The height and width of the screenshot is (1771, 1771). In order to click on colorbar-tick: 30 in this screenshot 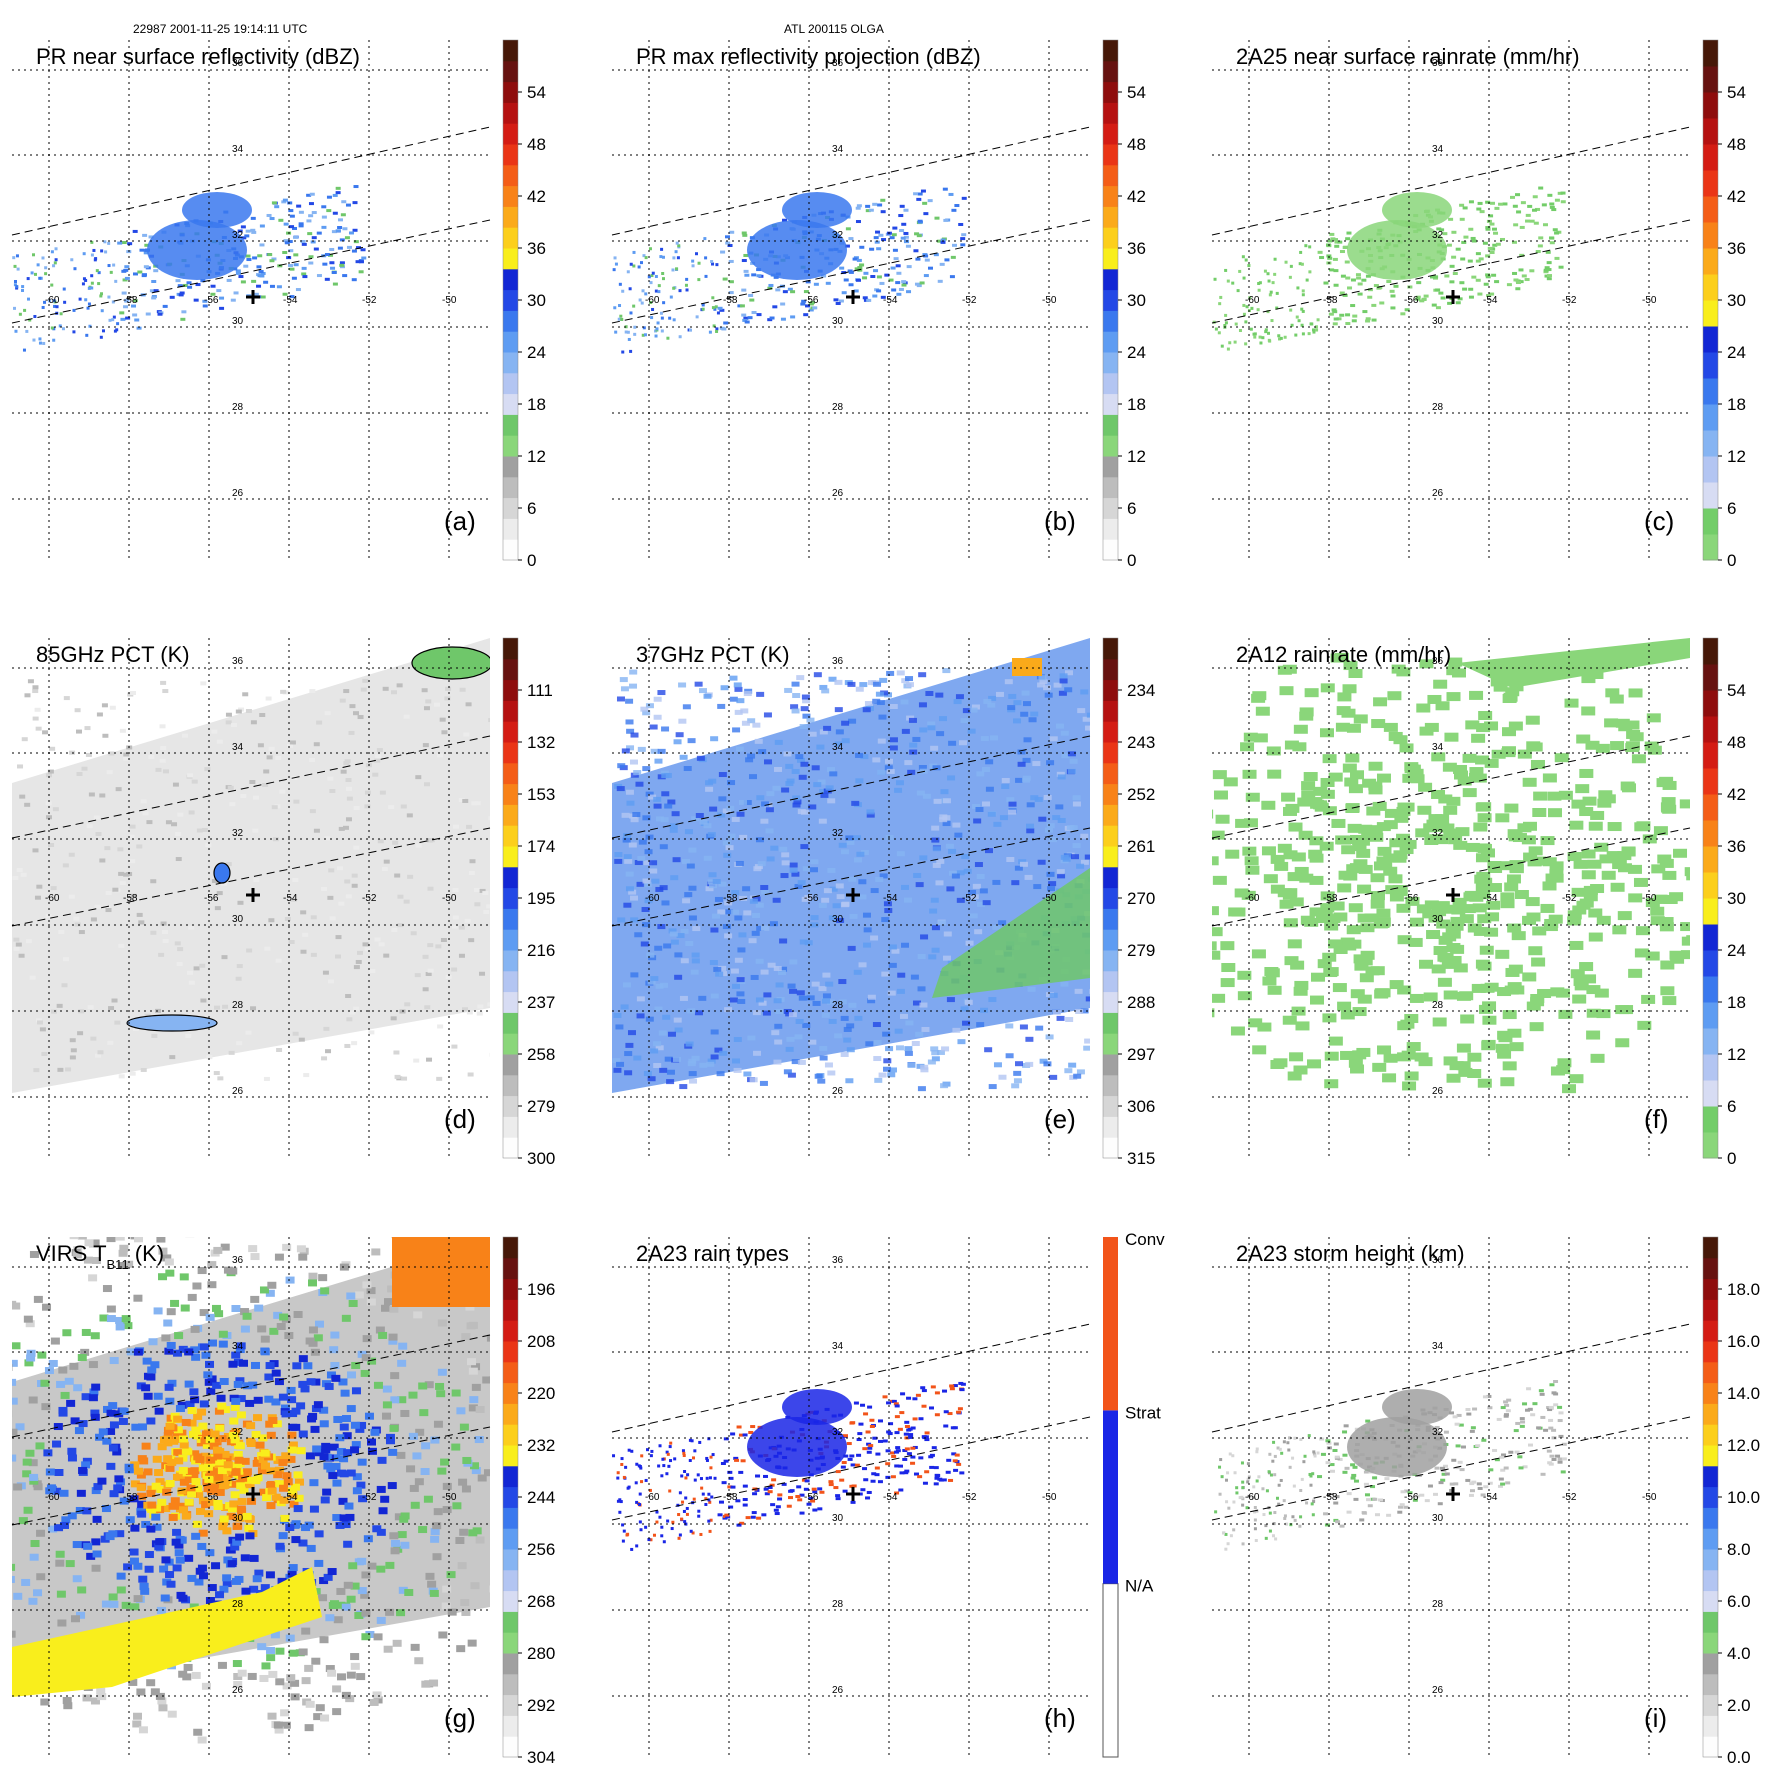, I will do `click(1736, 300)`.